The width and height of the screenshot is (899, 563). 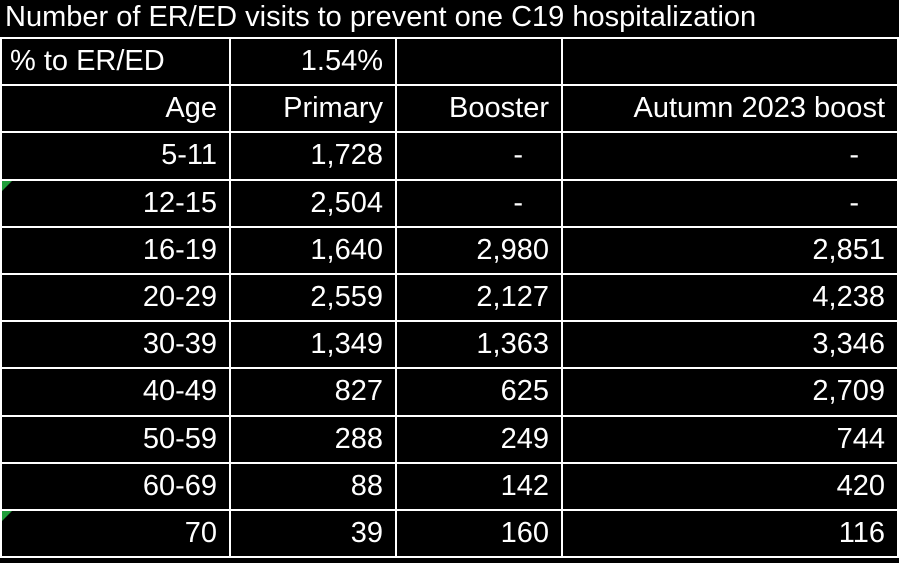 I want to click on header-age: Age, so click(x=115, y=110).